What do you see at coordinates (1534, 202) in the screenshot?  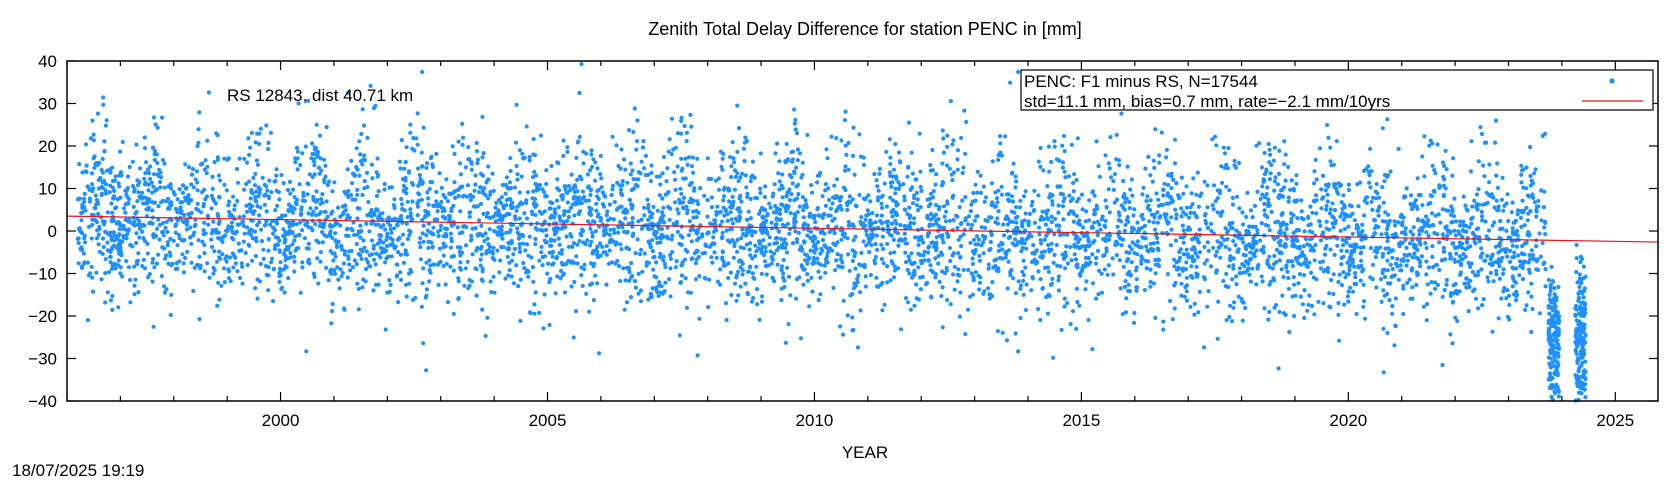 I see `data-point-1996` at bounding box center [1534, 202].